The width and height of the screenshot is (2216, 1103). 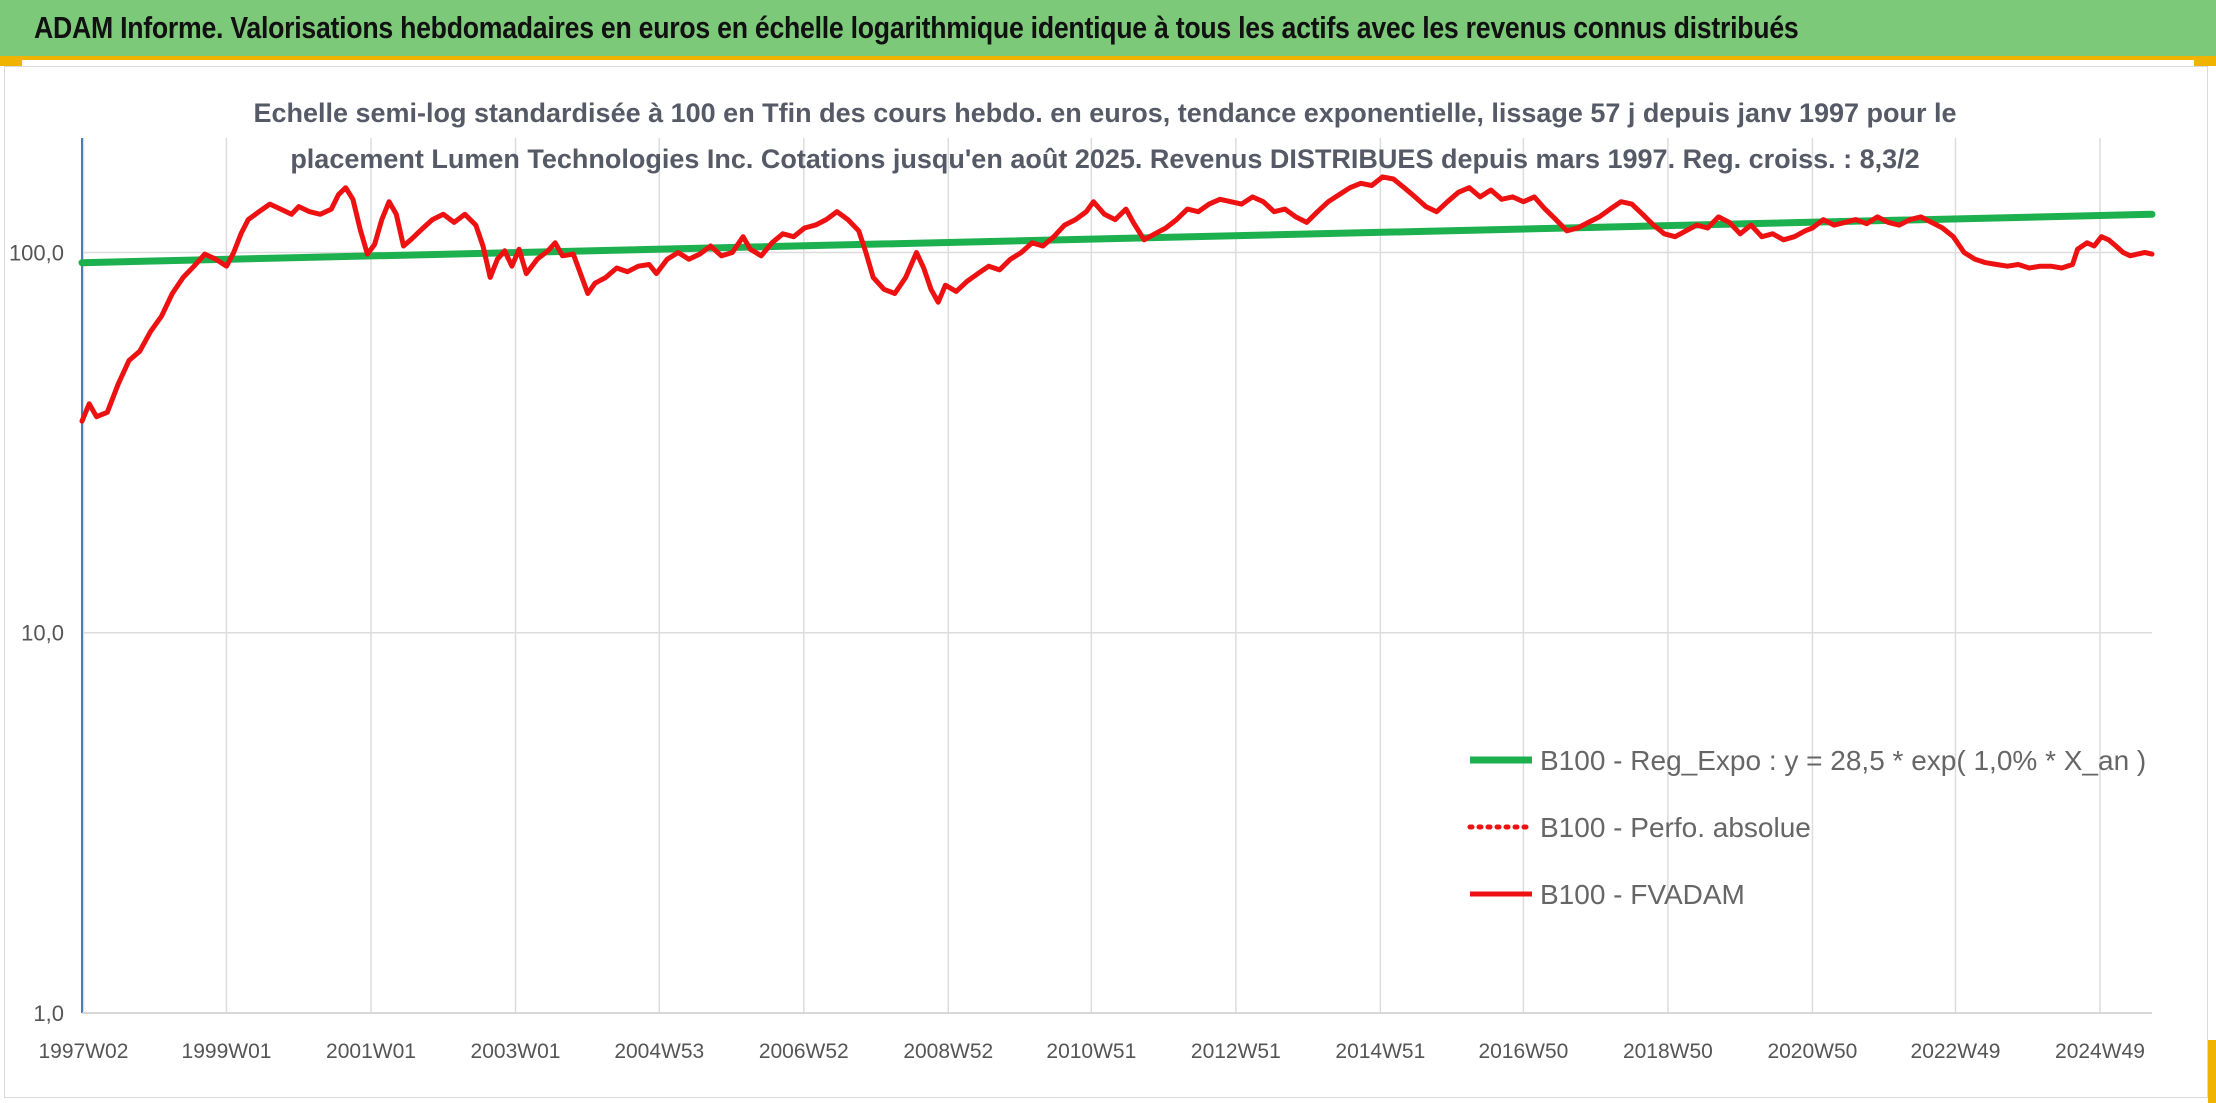 What do you see at coordinates (371, 1051) in the screenshot?
I see `x-tick-label: 2001W01` at bounding box center [371, 1051].